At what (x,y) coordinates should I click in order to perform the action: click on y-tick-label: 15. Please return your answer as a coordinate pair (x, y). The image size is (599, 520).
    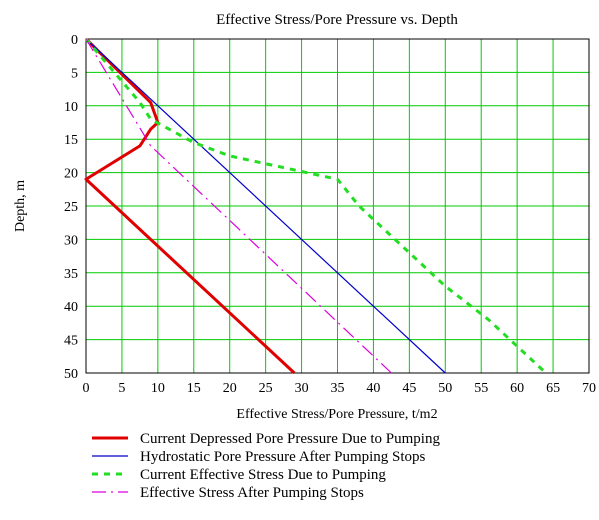
    Looking at the image, I should click on (71, 140).